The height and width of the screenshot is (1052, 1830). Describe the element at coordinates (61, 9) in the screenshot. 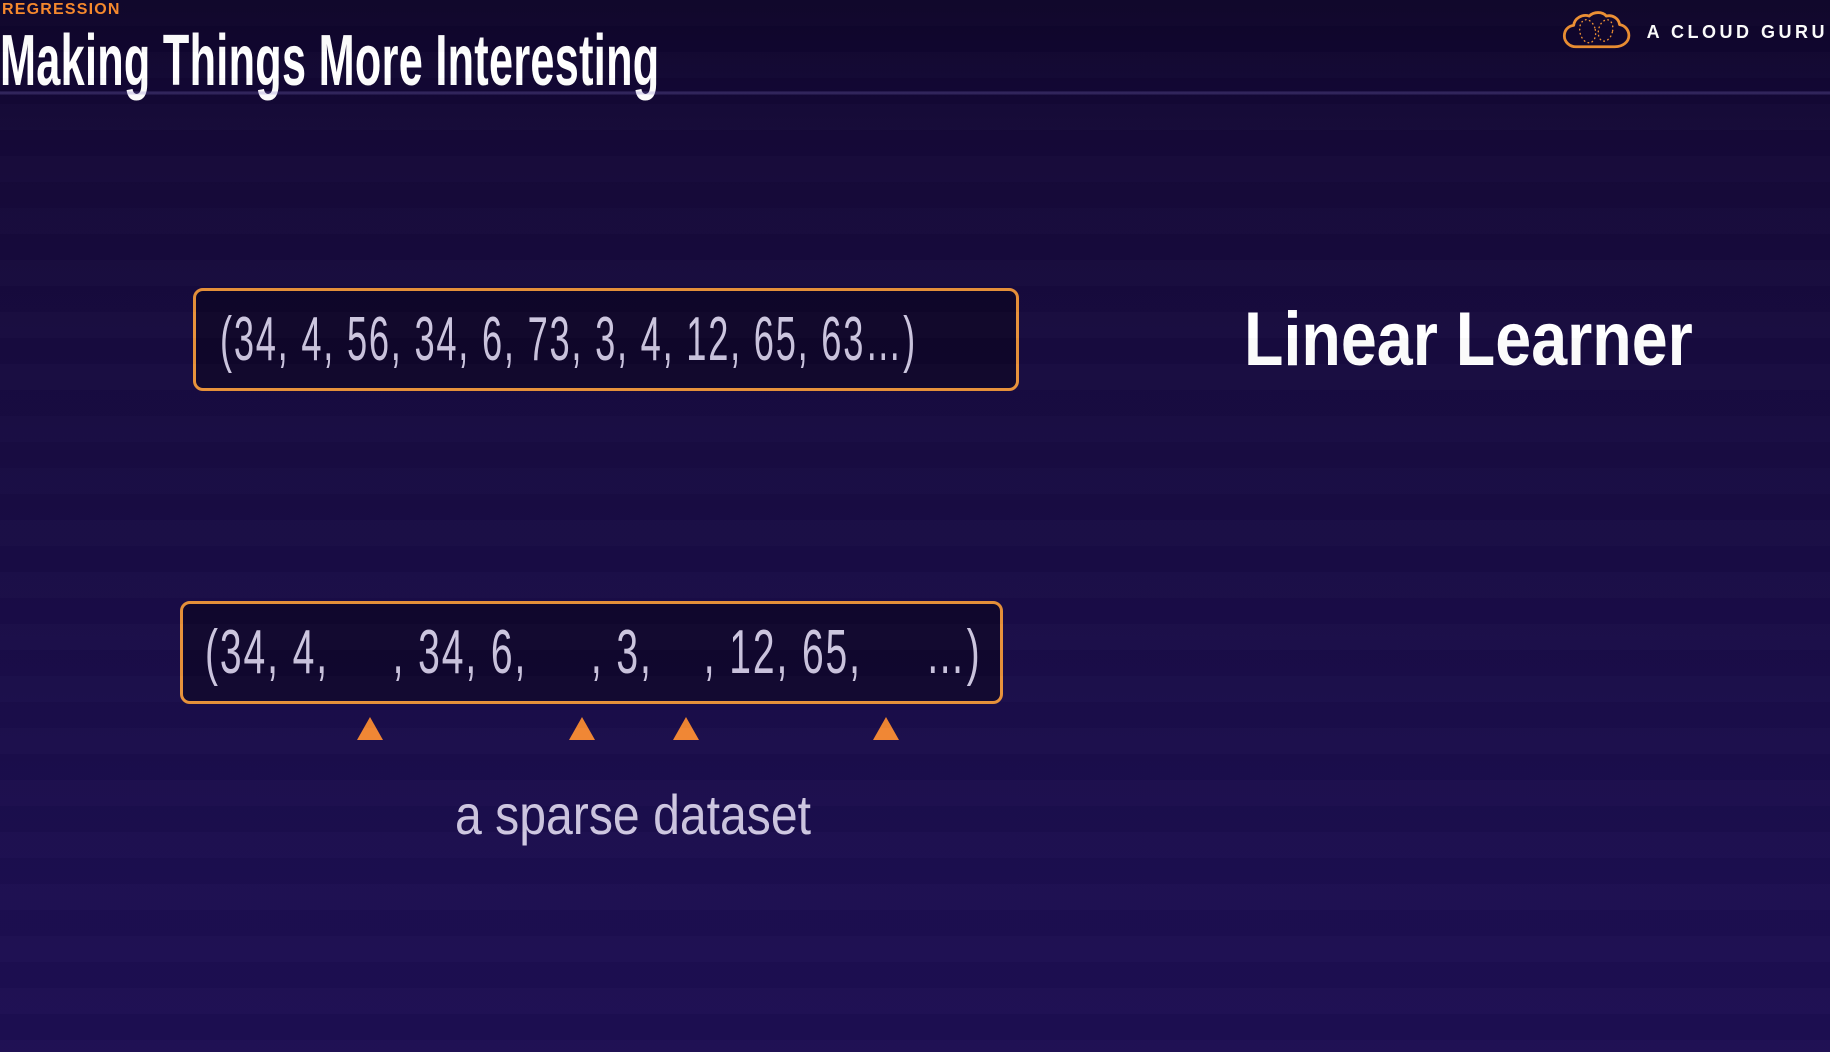

I see `course-eyebrow: REGRESSION` at that location.